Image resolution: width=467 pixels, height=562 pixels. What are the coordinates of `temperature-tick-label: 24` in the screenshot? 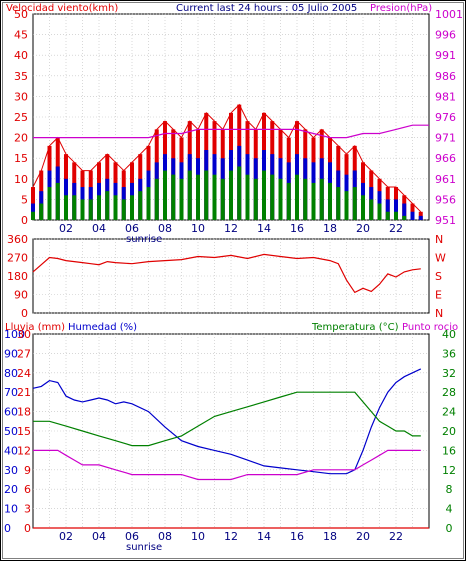 It's located at (449, 412).